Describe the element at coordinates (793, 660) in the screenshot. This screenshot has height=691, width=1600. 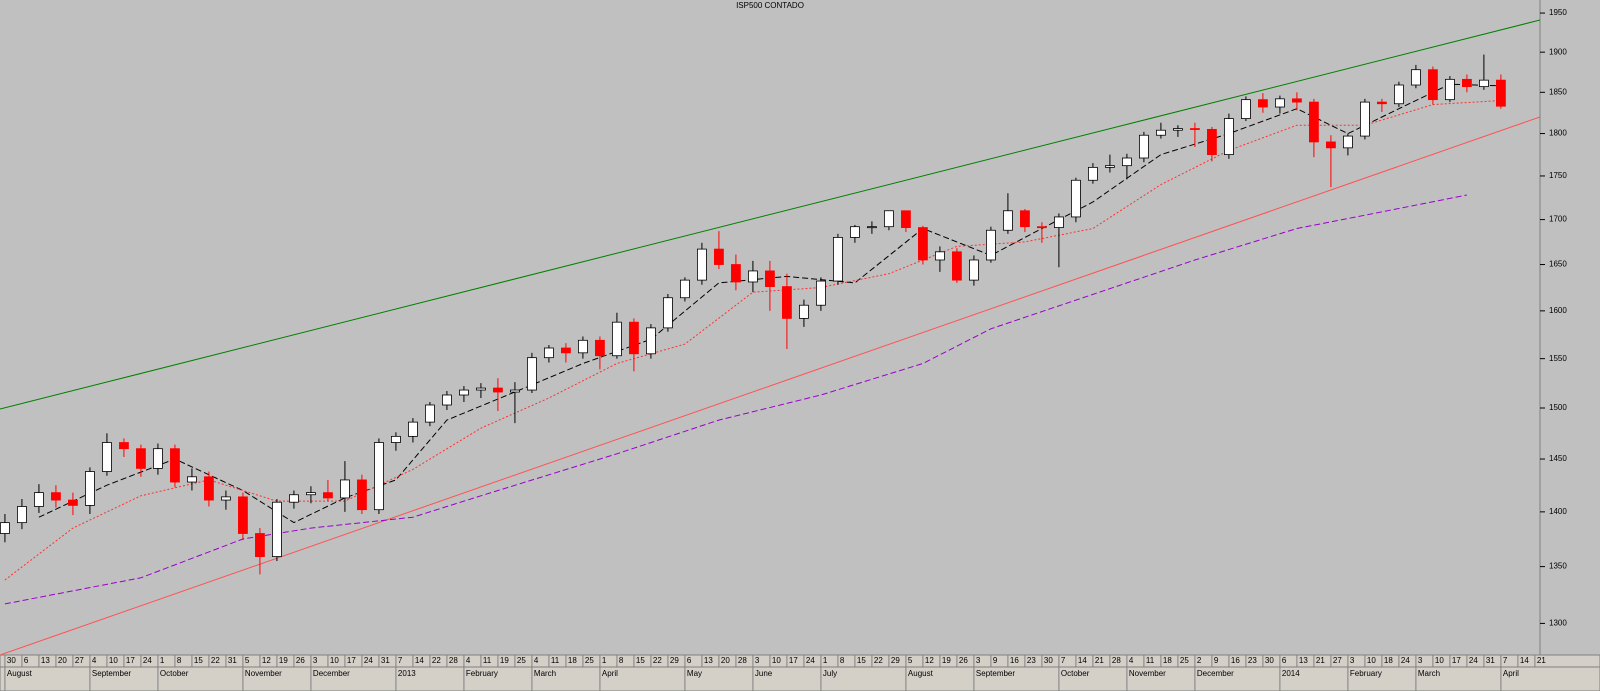
I see `x-tick-label: 17` at that location.